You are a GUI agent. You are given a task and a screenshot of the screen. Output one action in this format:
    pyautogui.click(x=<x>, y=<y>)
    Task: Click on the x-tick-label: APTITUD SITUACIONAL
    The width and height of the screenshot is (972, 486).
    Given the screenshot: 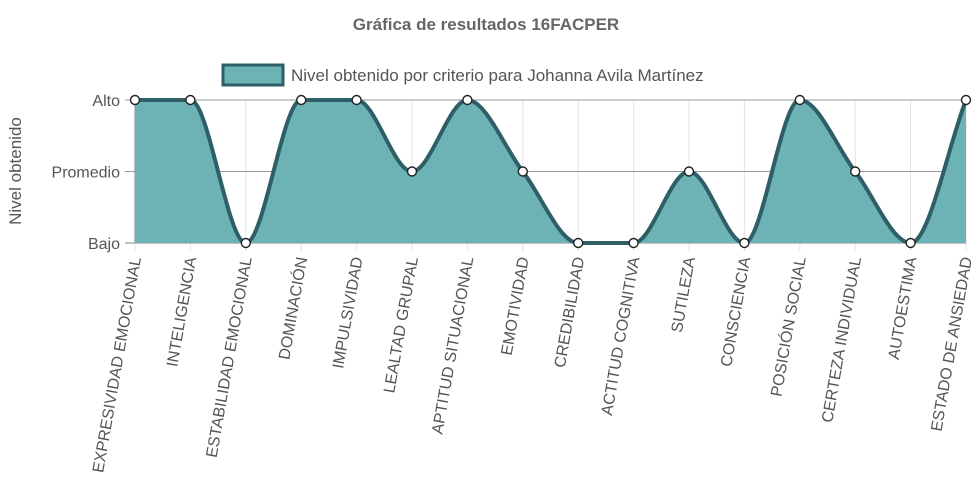 What is the action you would take?
    pyautogui.click(x=453, y=346)
    